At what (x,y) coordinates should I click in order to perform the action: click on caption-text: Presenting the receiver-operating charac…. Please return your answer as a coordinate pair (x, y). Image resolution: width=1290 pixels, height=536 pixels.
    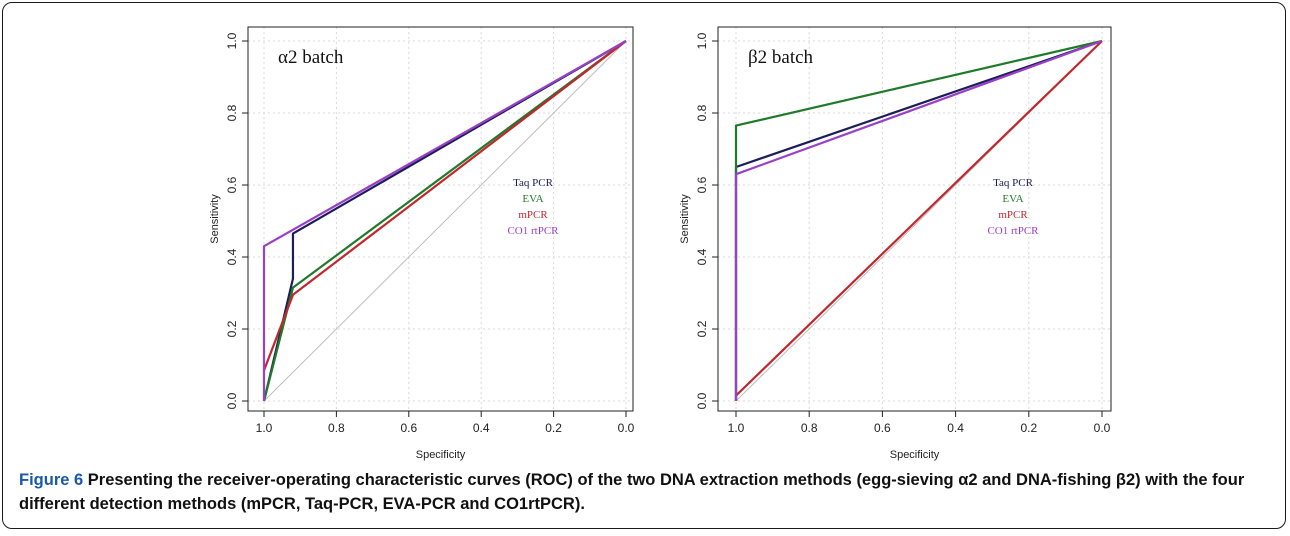
    Looking at the image, I should click on (632, 492).